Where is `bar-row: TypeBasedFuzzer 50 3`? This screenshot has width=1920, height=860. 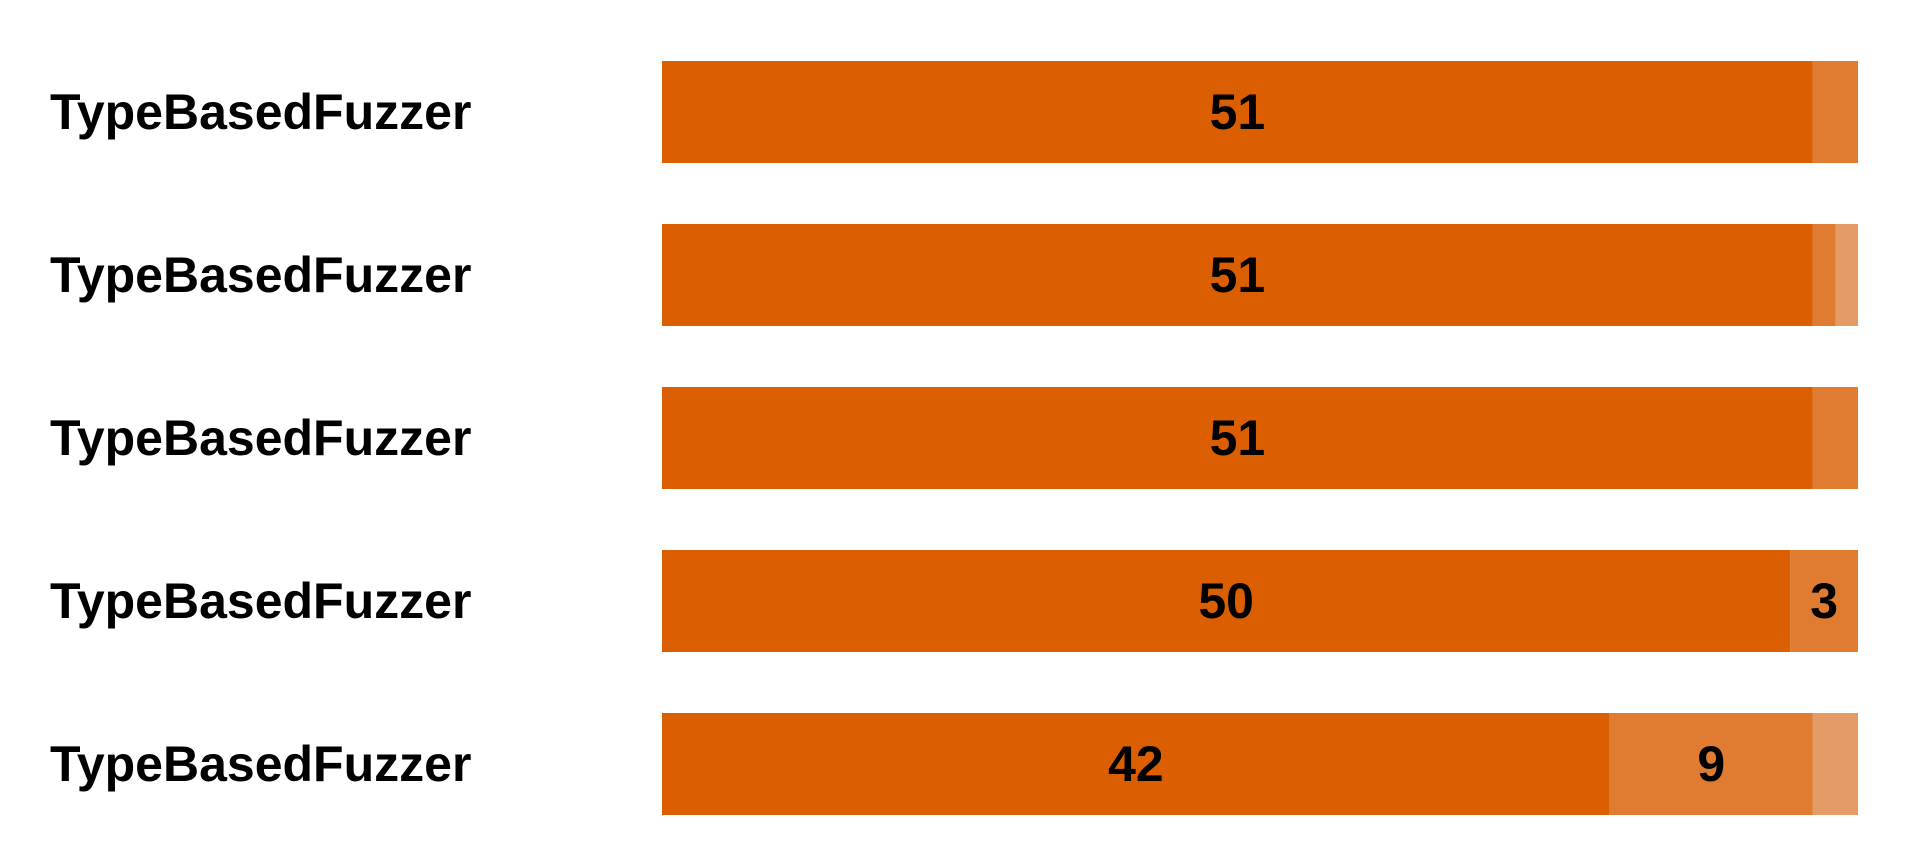 bar-row: TypeBasedFuzzer 50 3 is located at coordinates (954, 601).